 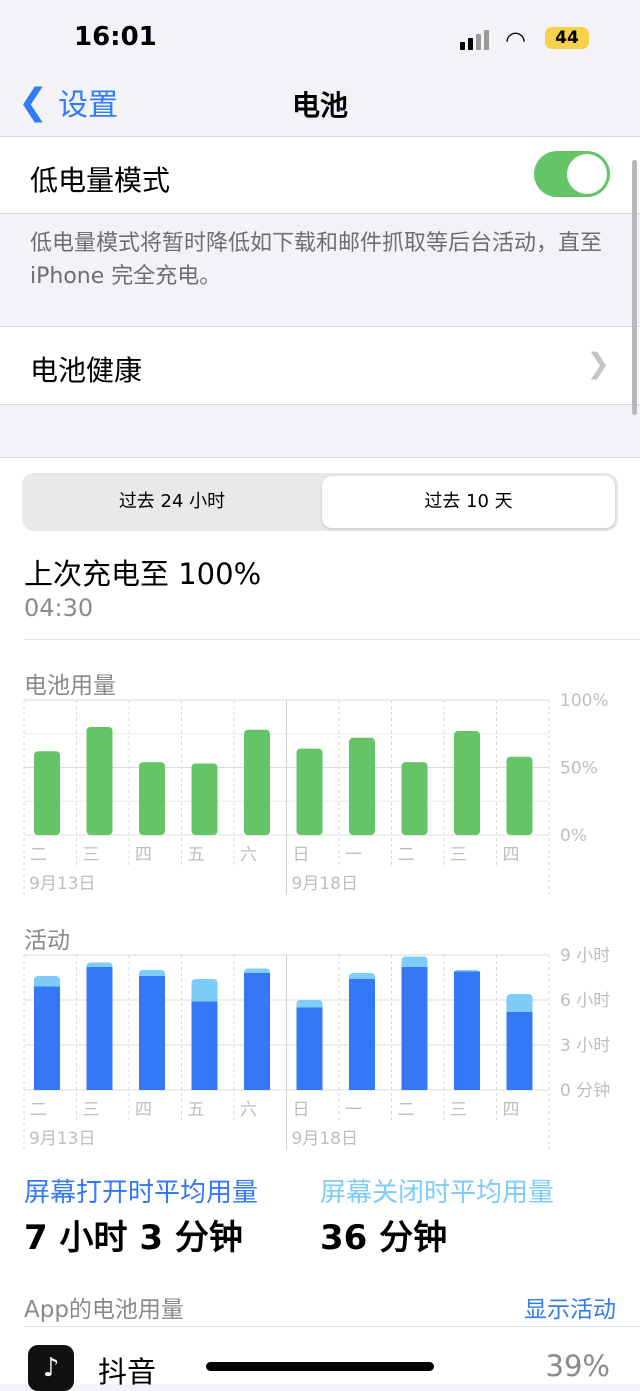 I want to click on y-tick-label: 50%, so click(x=579, y=769).